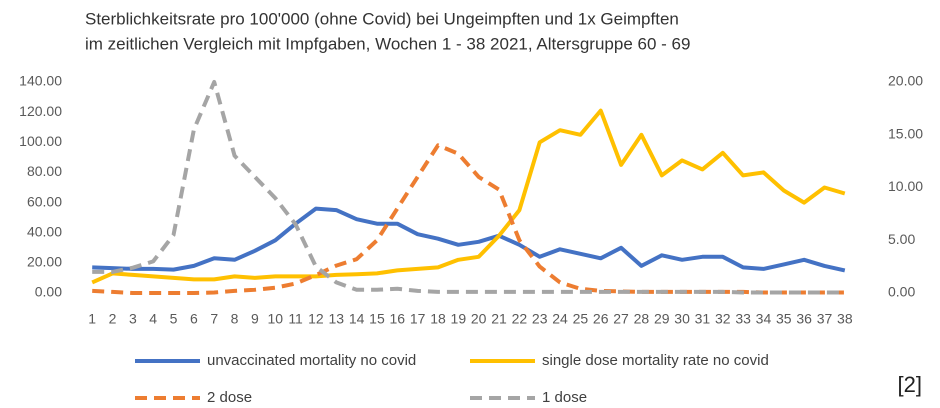 This screenshot has width=940, height=408. I want to click on x-tick-label: 13, so click(336, 319).